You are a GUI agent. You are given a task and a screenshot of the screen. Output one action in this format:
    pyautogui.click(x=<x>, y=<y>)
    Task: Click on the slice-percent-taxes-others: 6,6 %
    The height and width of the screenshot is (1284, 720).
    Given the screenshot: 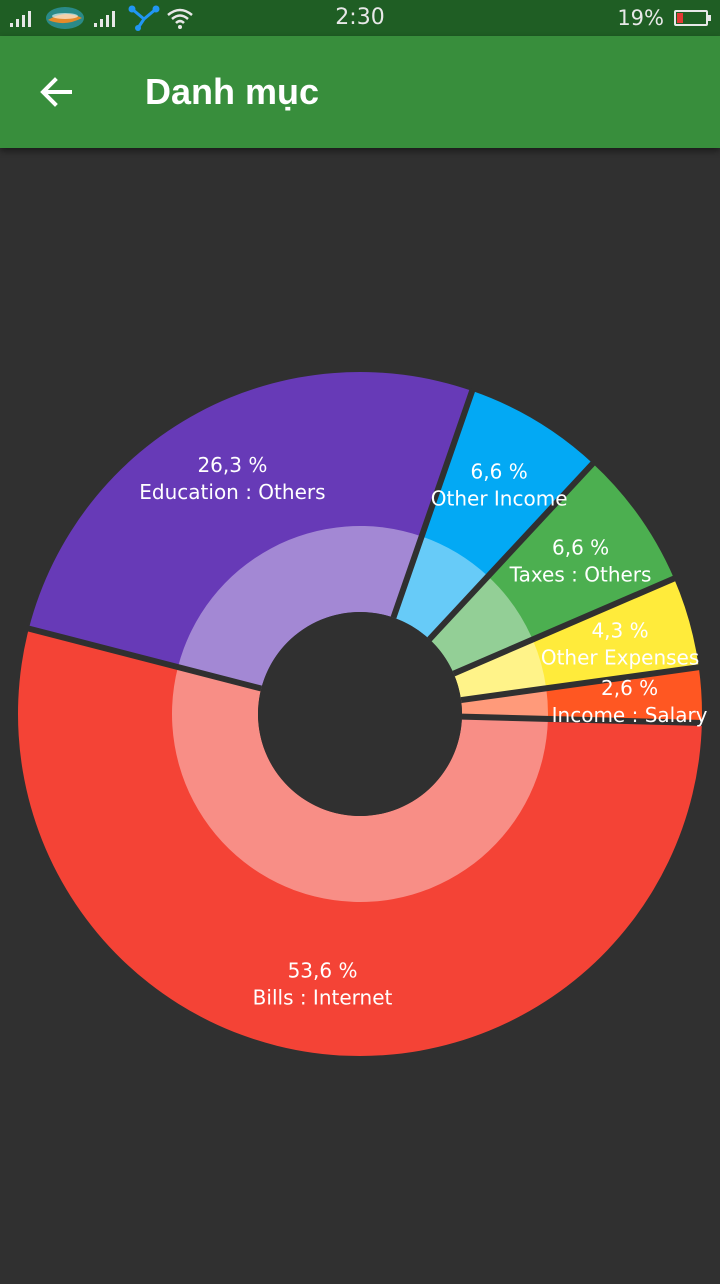 What is the action you would take?
    pyautogui.click(x=580, y=547)
    